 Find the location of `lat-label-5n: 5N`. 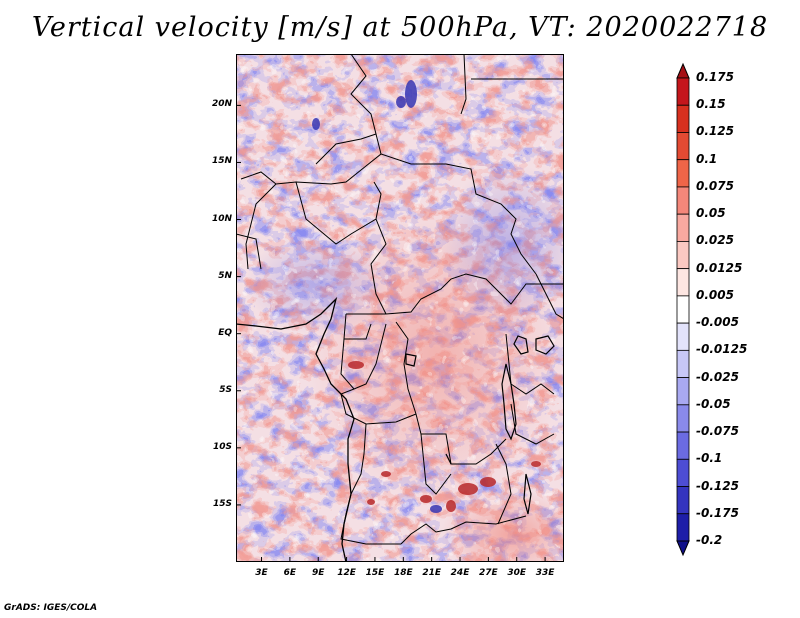

lat-label-5n: 5N is located at coordinates (225, 275).